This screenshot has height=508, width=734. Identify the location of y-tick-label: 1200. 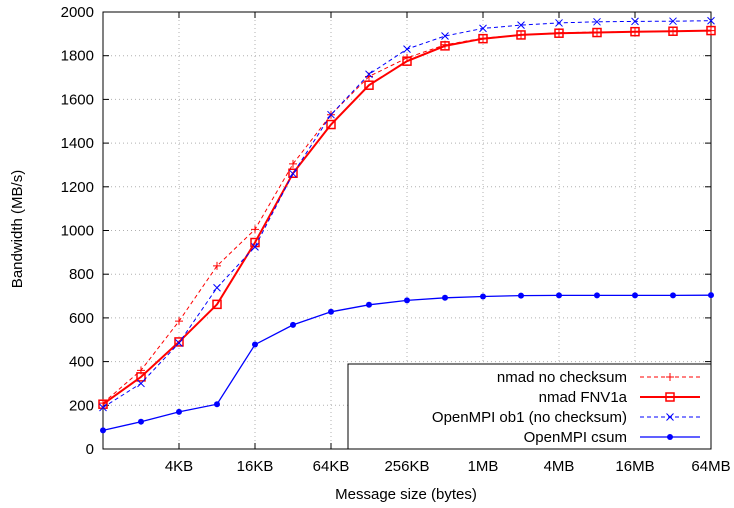
(77, 187).